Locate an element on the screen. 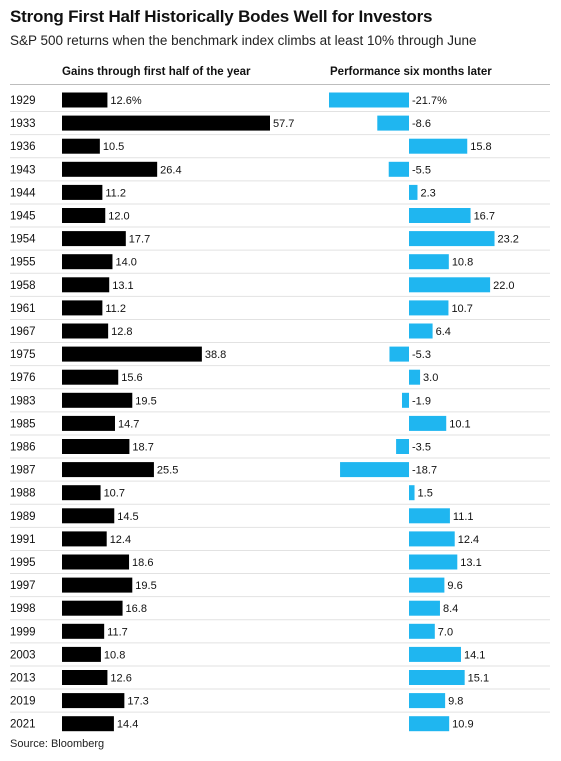 This screenshot has height=761, width=561. six-month-value-label: -1.9 is located at coordinates (421, 401).